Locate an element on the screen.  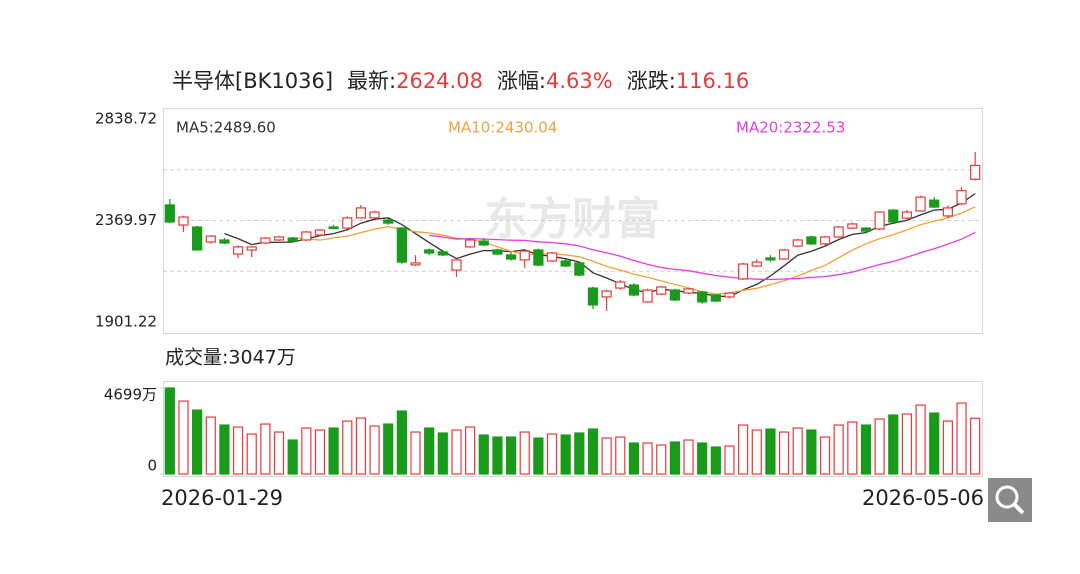
search-icon is located at coordinates (1007, 497).